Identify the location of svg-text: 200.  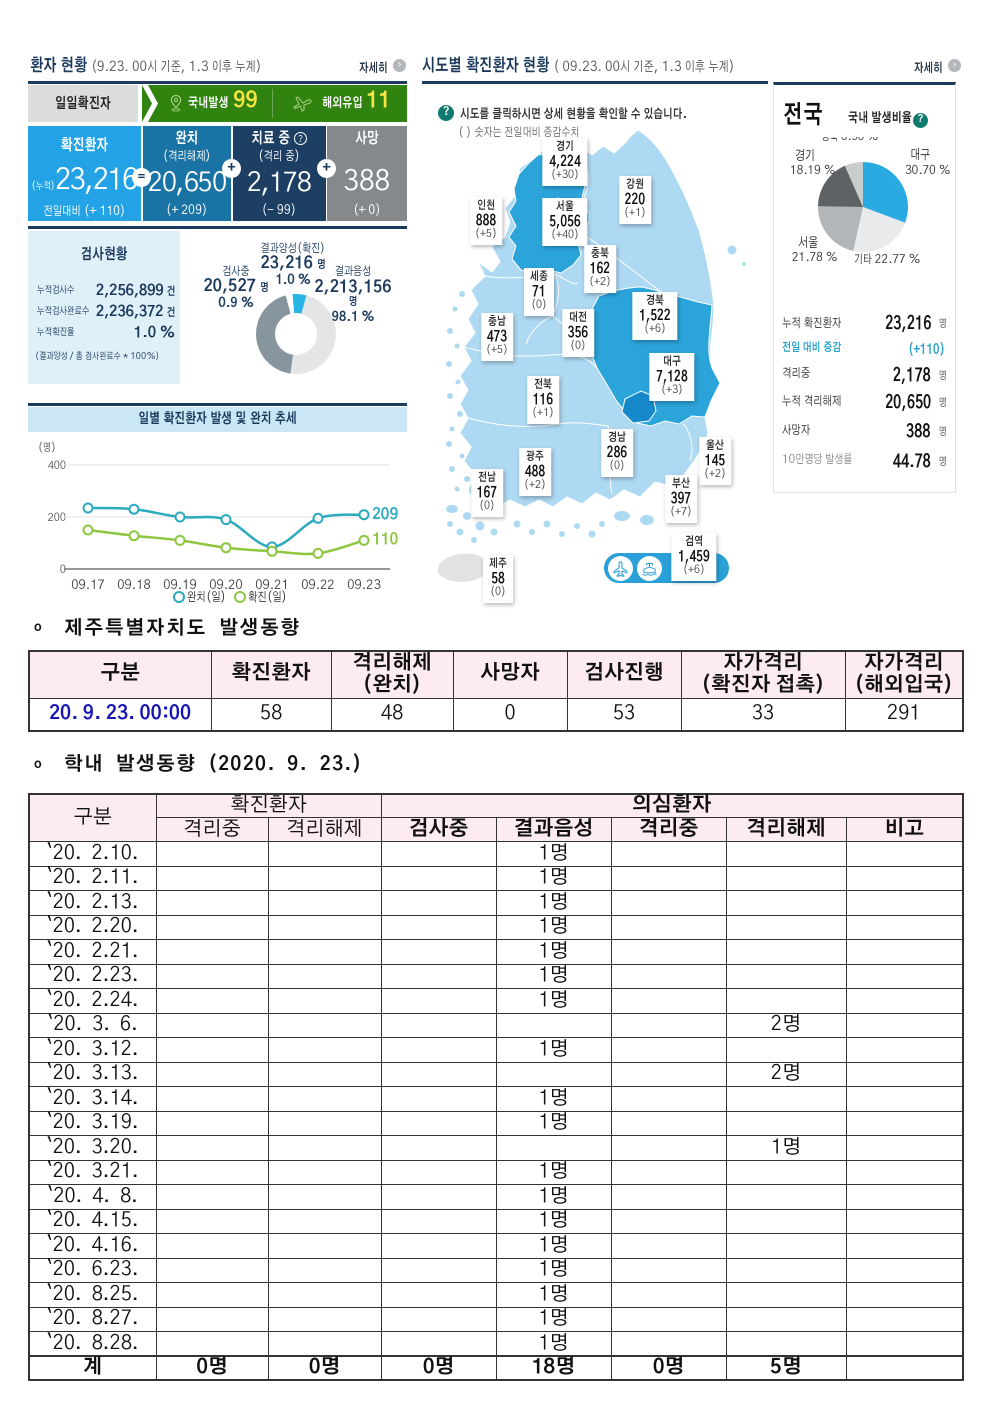
(57, 518).